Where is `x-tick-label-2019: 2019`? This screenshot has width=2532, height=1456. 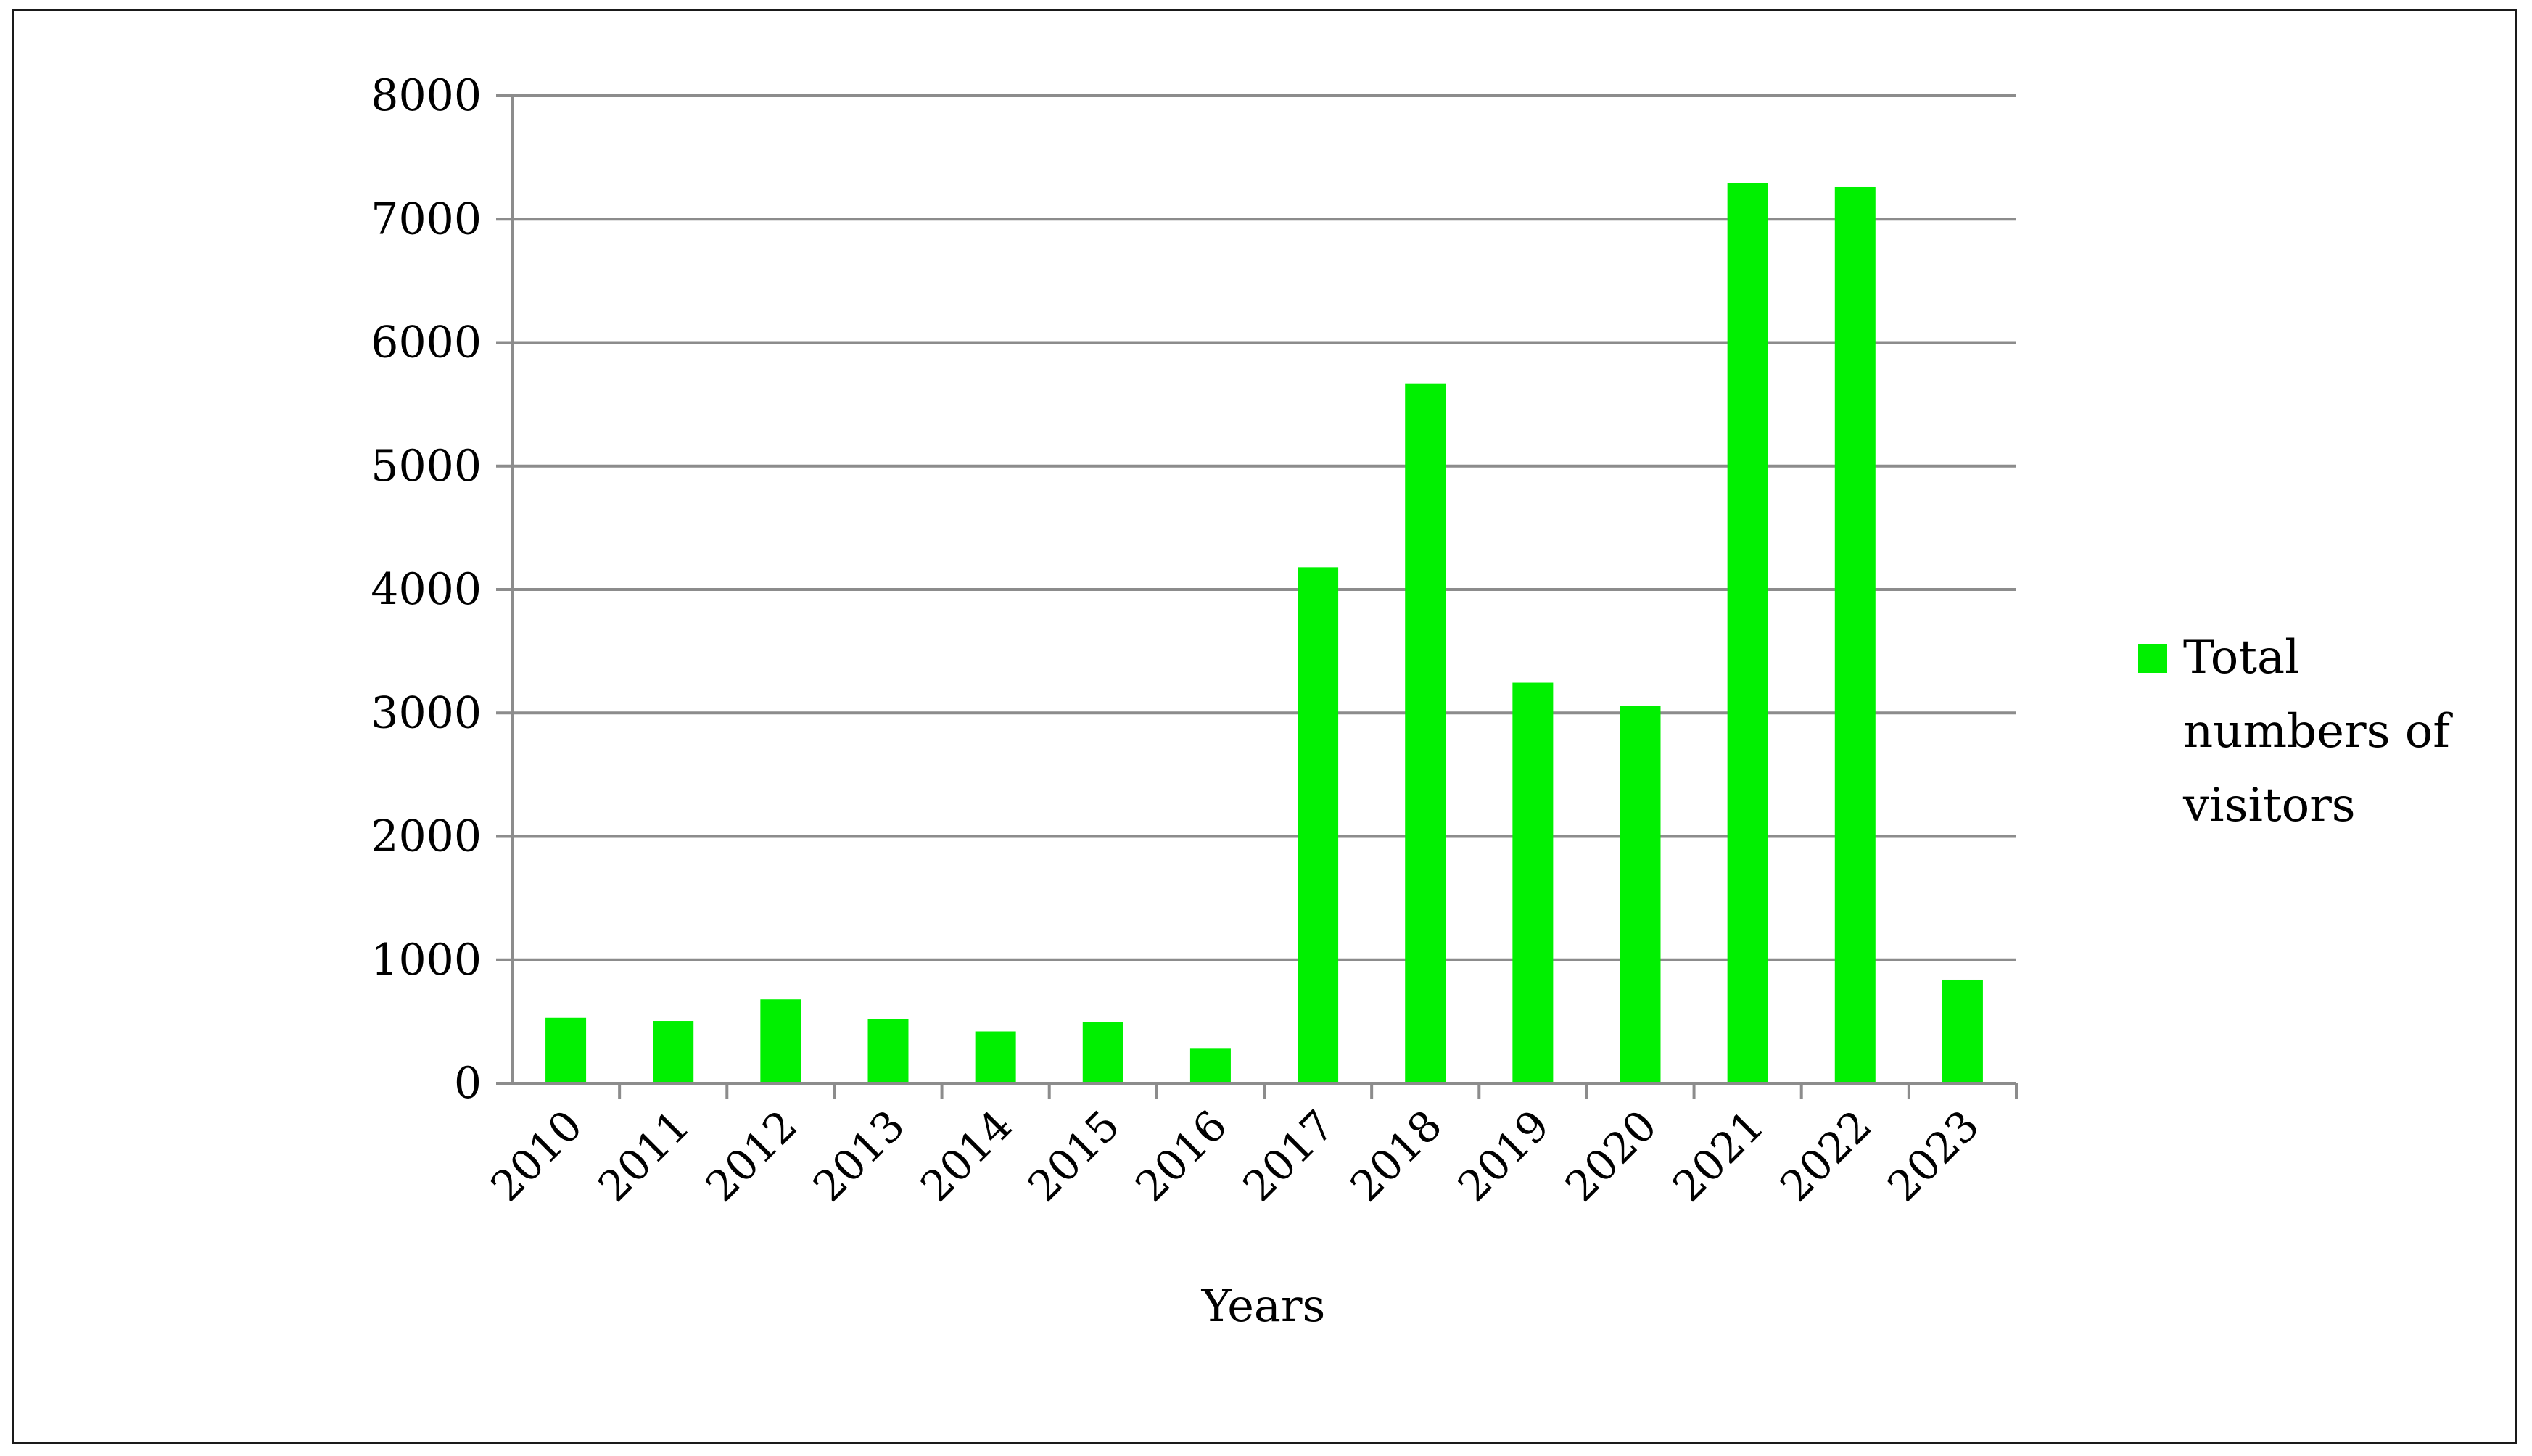
x-tick-label-2019: 2019 is located at coordinates (1503, 1156).